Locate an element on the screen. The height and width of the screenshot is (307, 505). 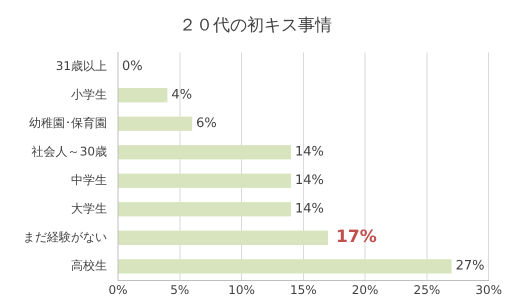
annotation: 17% is located at coordinates (356, 237).